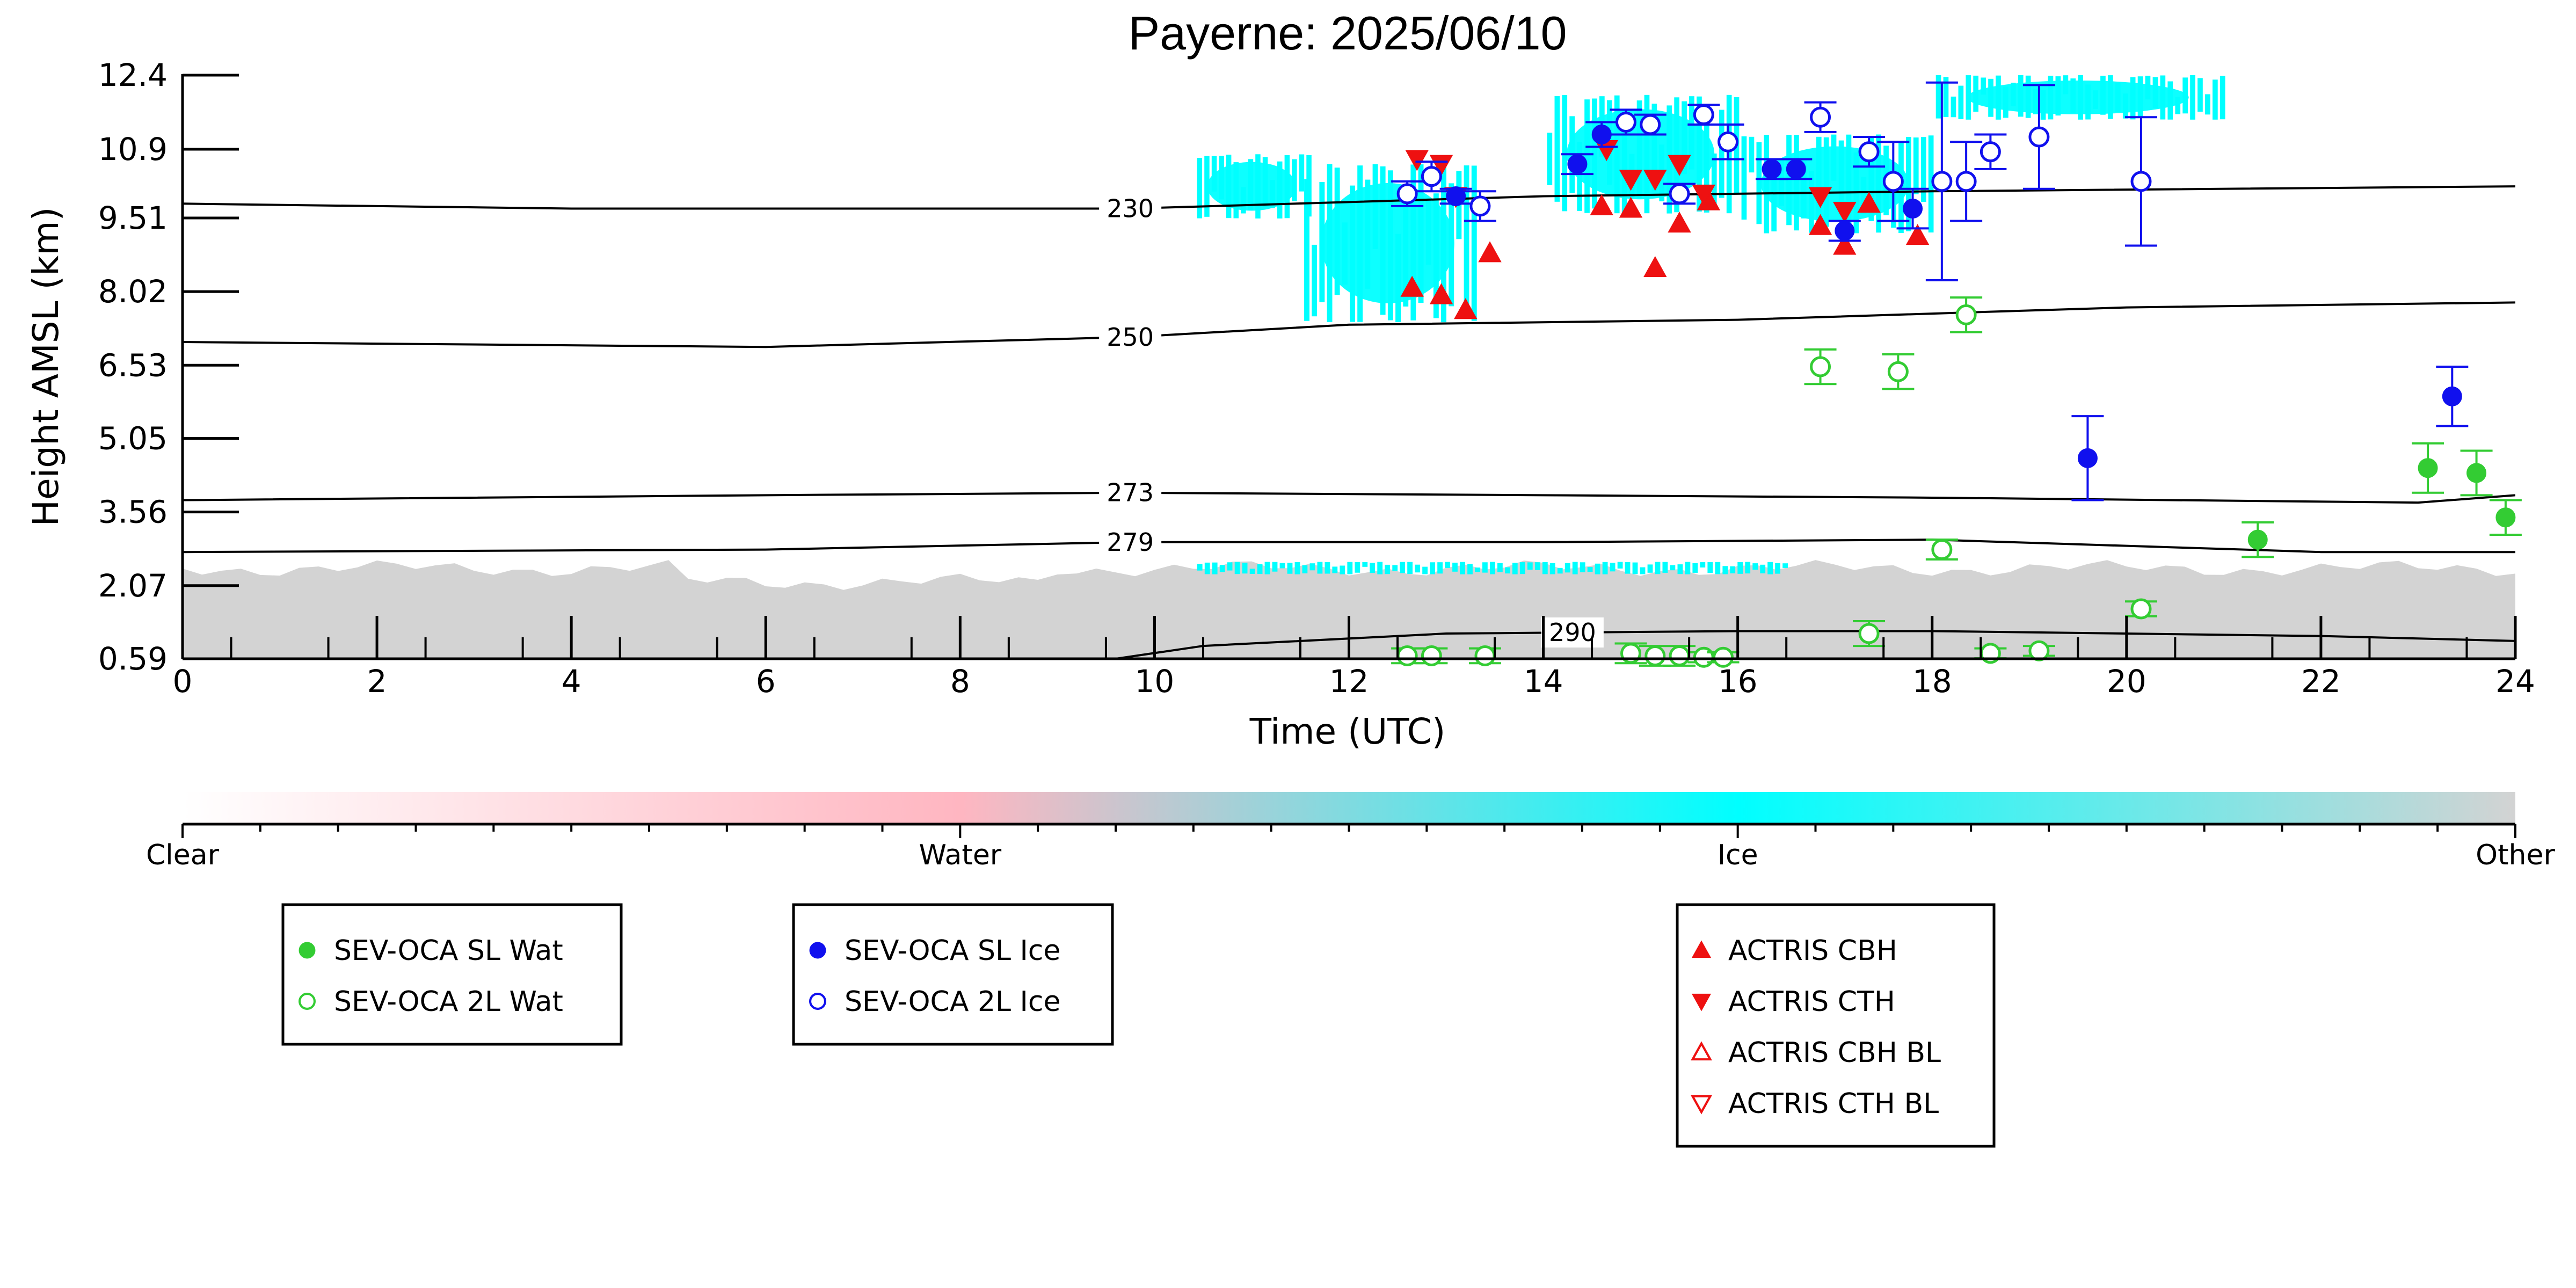 The image size is (2576, 1288). Describe the element at coordinates (2126, 681) in the screenshot. I see `x-tick-label: 20` at that location.